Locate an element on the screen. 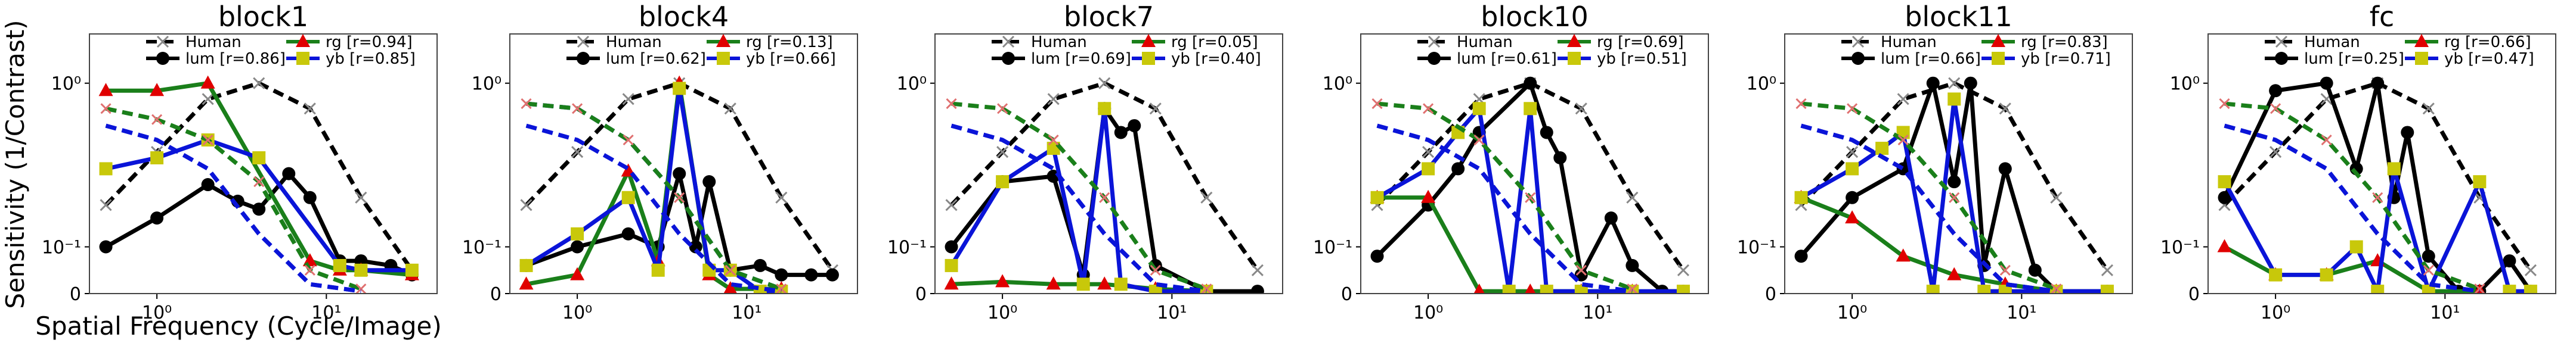 The image size is (2576, 343). legend-label-yb: yb [r=0.51] is located at coordinates (1642, 59).